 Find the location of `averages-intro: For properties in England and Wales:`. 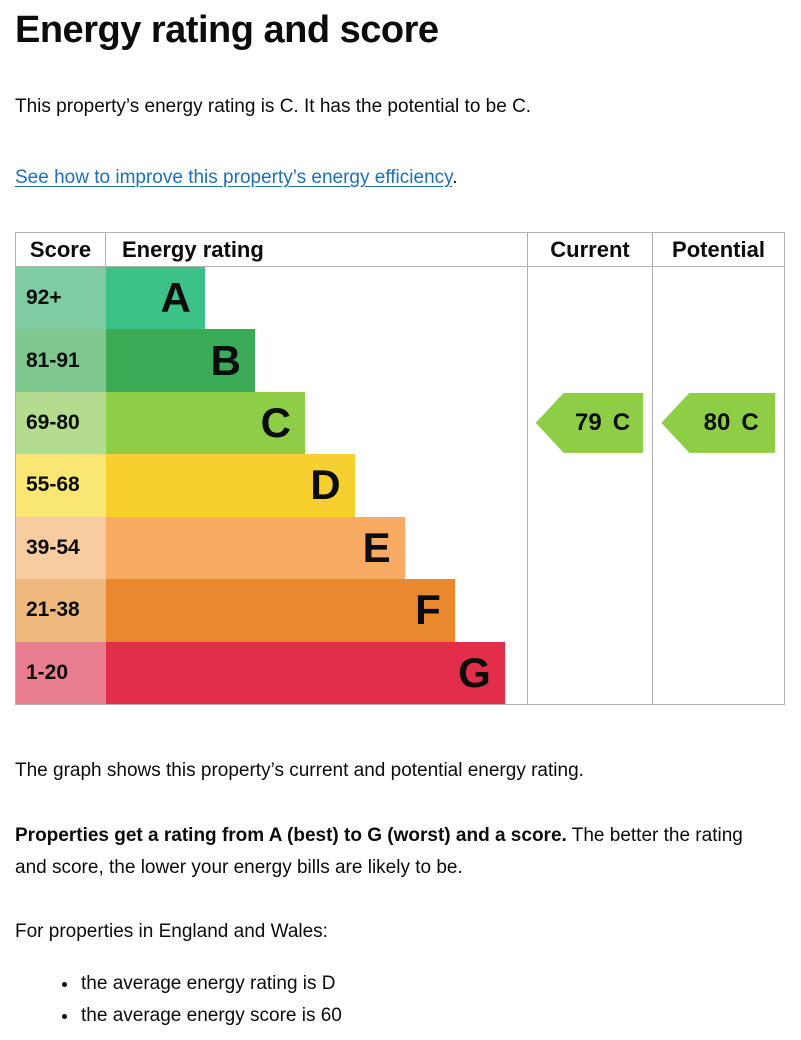

averages-intro: For properties in England and Wales: is located at coordinates (171, 931).